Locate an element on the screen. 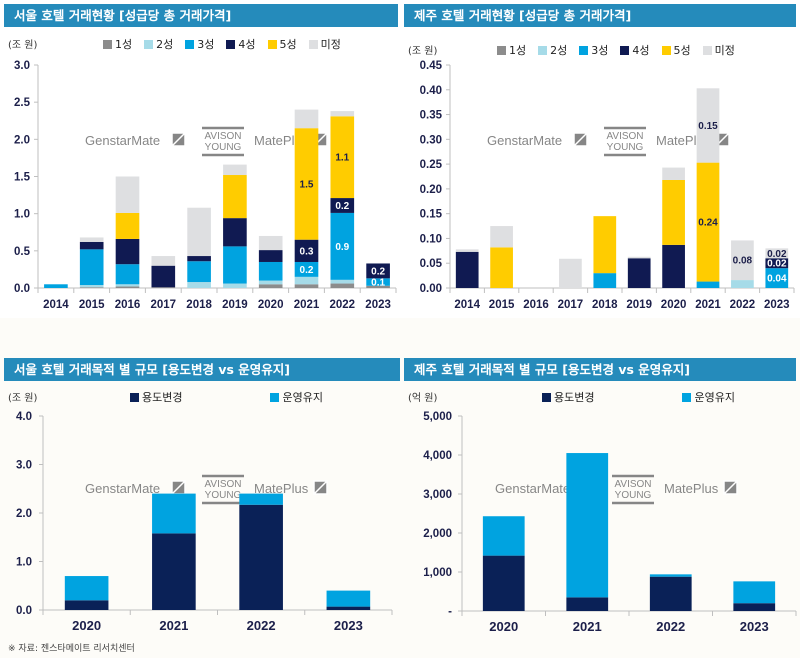  y-tick-label: 1,000 is located at coordinates (437, 573).